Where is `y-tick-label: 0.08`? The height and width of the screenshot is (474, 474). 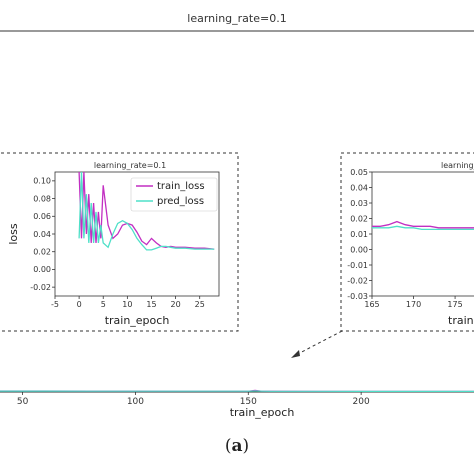
y-tick-label: 0.08 is located at coordinates (42, 198).